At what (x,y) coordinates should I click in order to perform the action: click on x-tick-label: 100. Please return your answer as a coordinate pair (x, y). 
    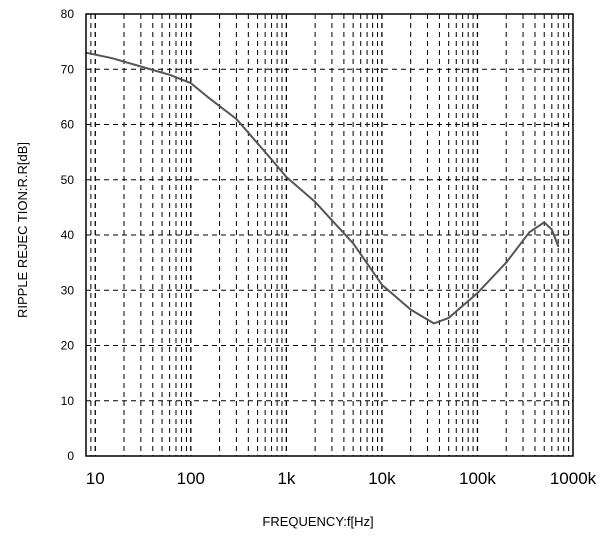
    Looking at the image, I should click on (191, 478).